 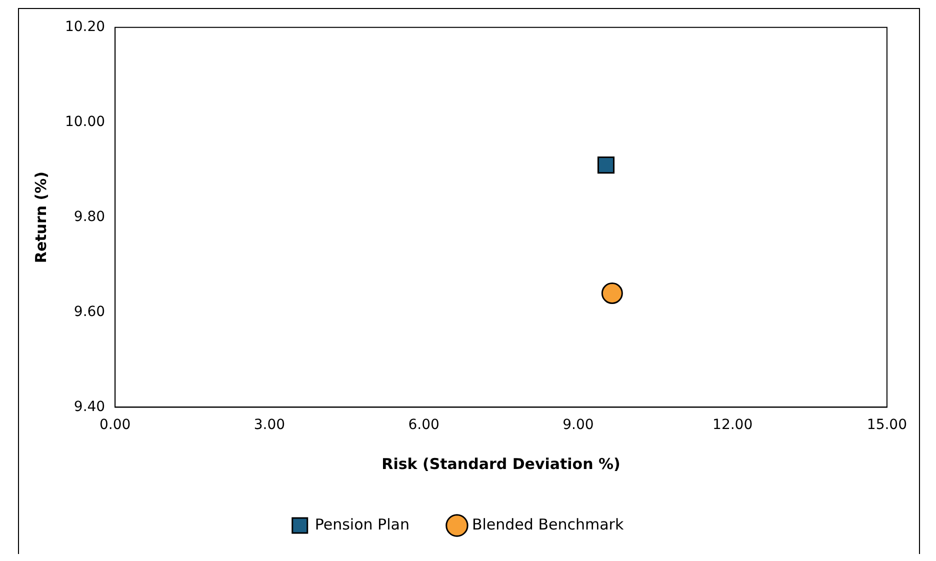 What do you see at coordinates (85, 122) in the screenshot?
I see `y-tick-label: 10.00` at bounding box center [85, 122].